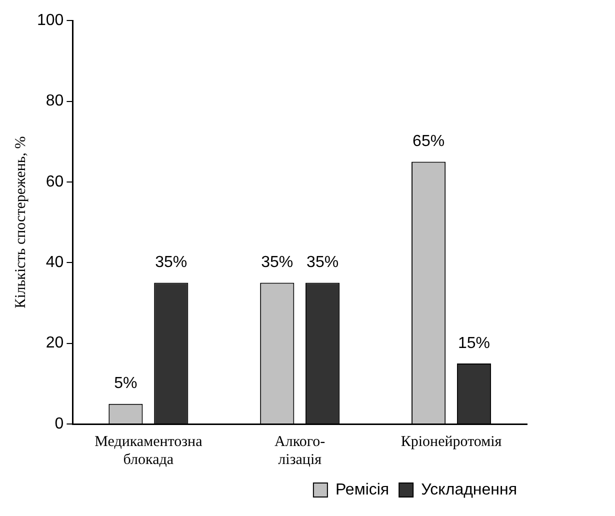  I want to click on data-label: 5%, so click(126, 383).